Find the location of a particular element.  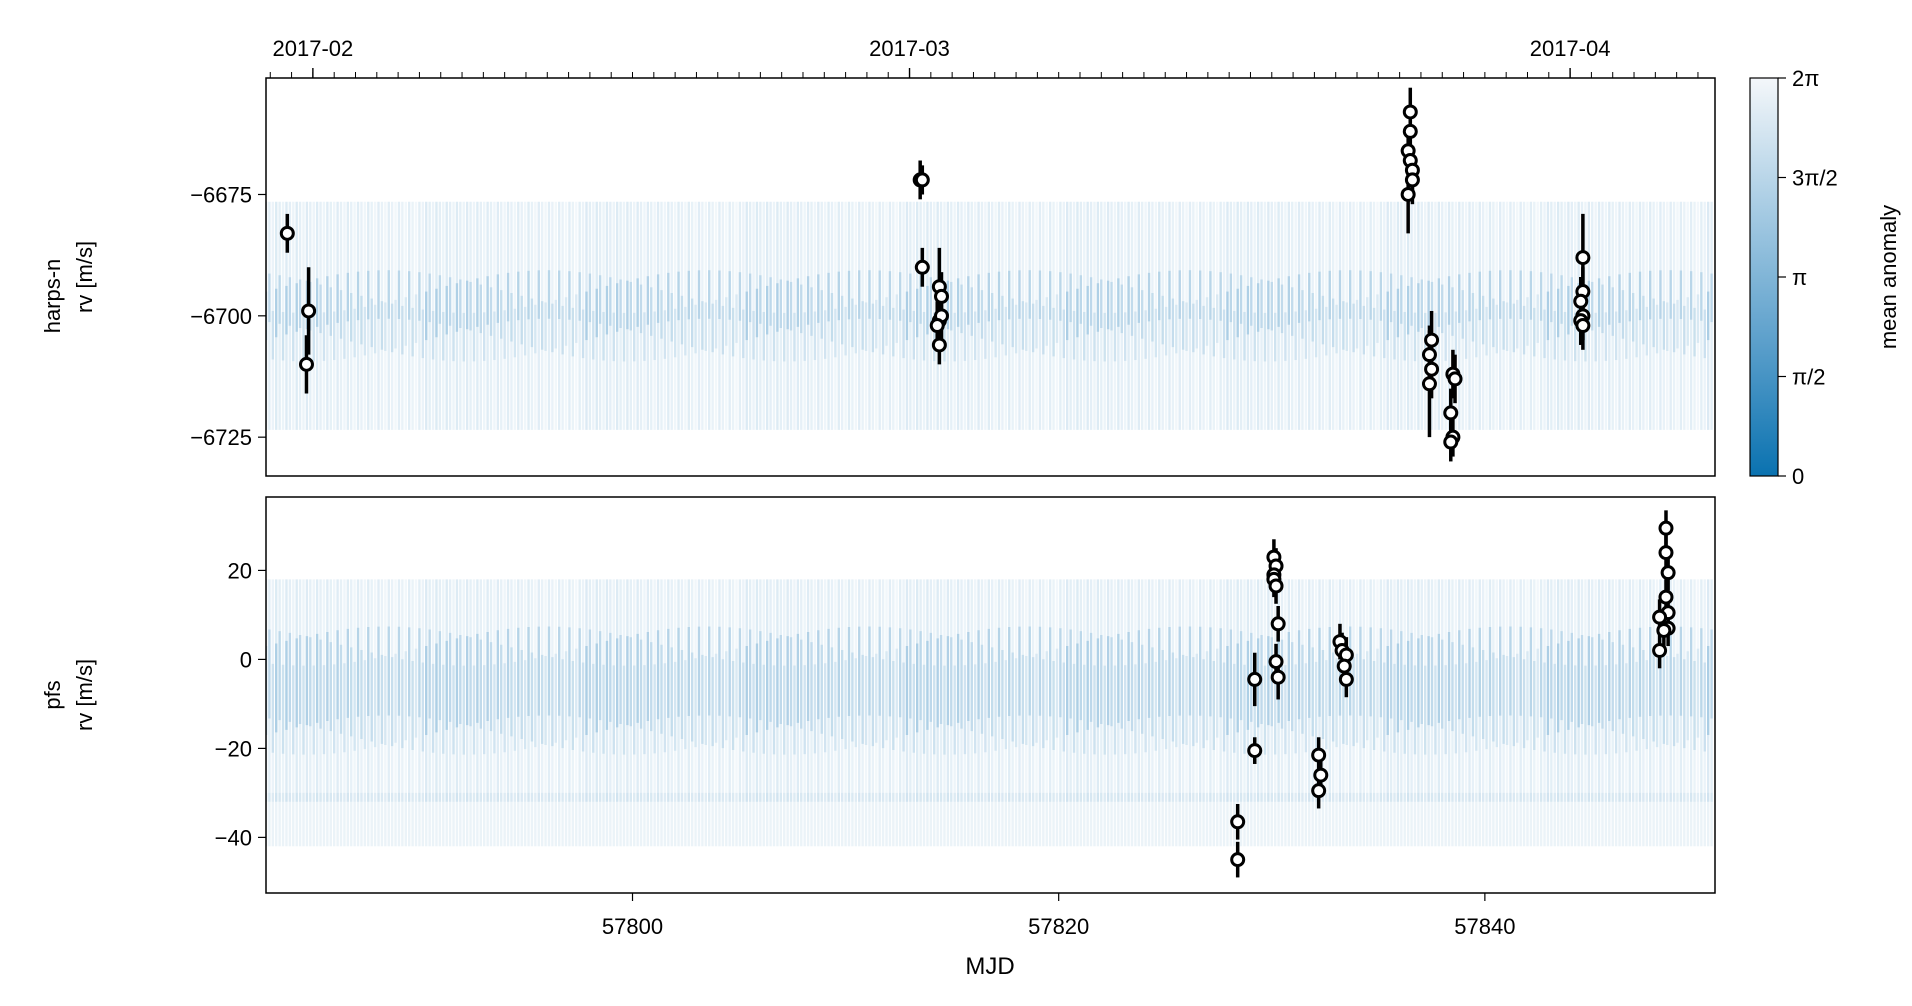

colorbar-label: mean anomaly is located at coordinates (1888, 277).